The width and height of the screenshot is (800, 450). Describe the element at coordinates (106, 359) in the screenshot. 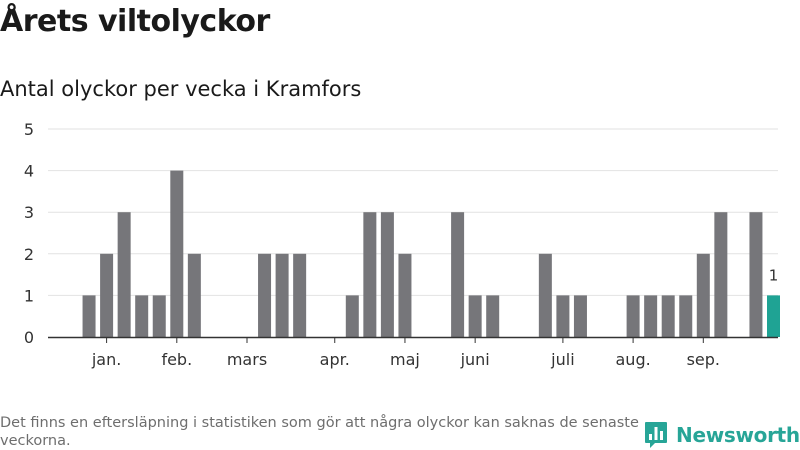

I see `x-month-label: jan.` at that location.